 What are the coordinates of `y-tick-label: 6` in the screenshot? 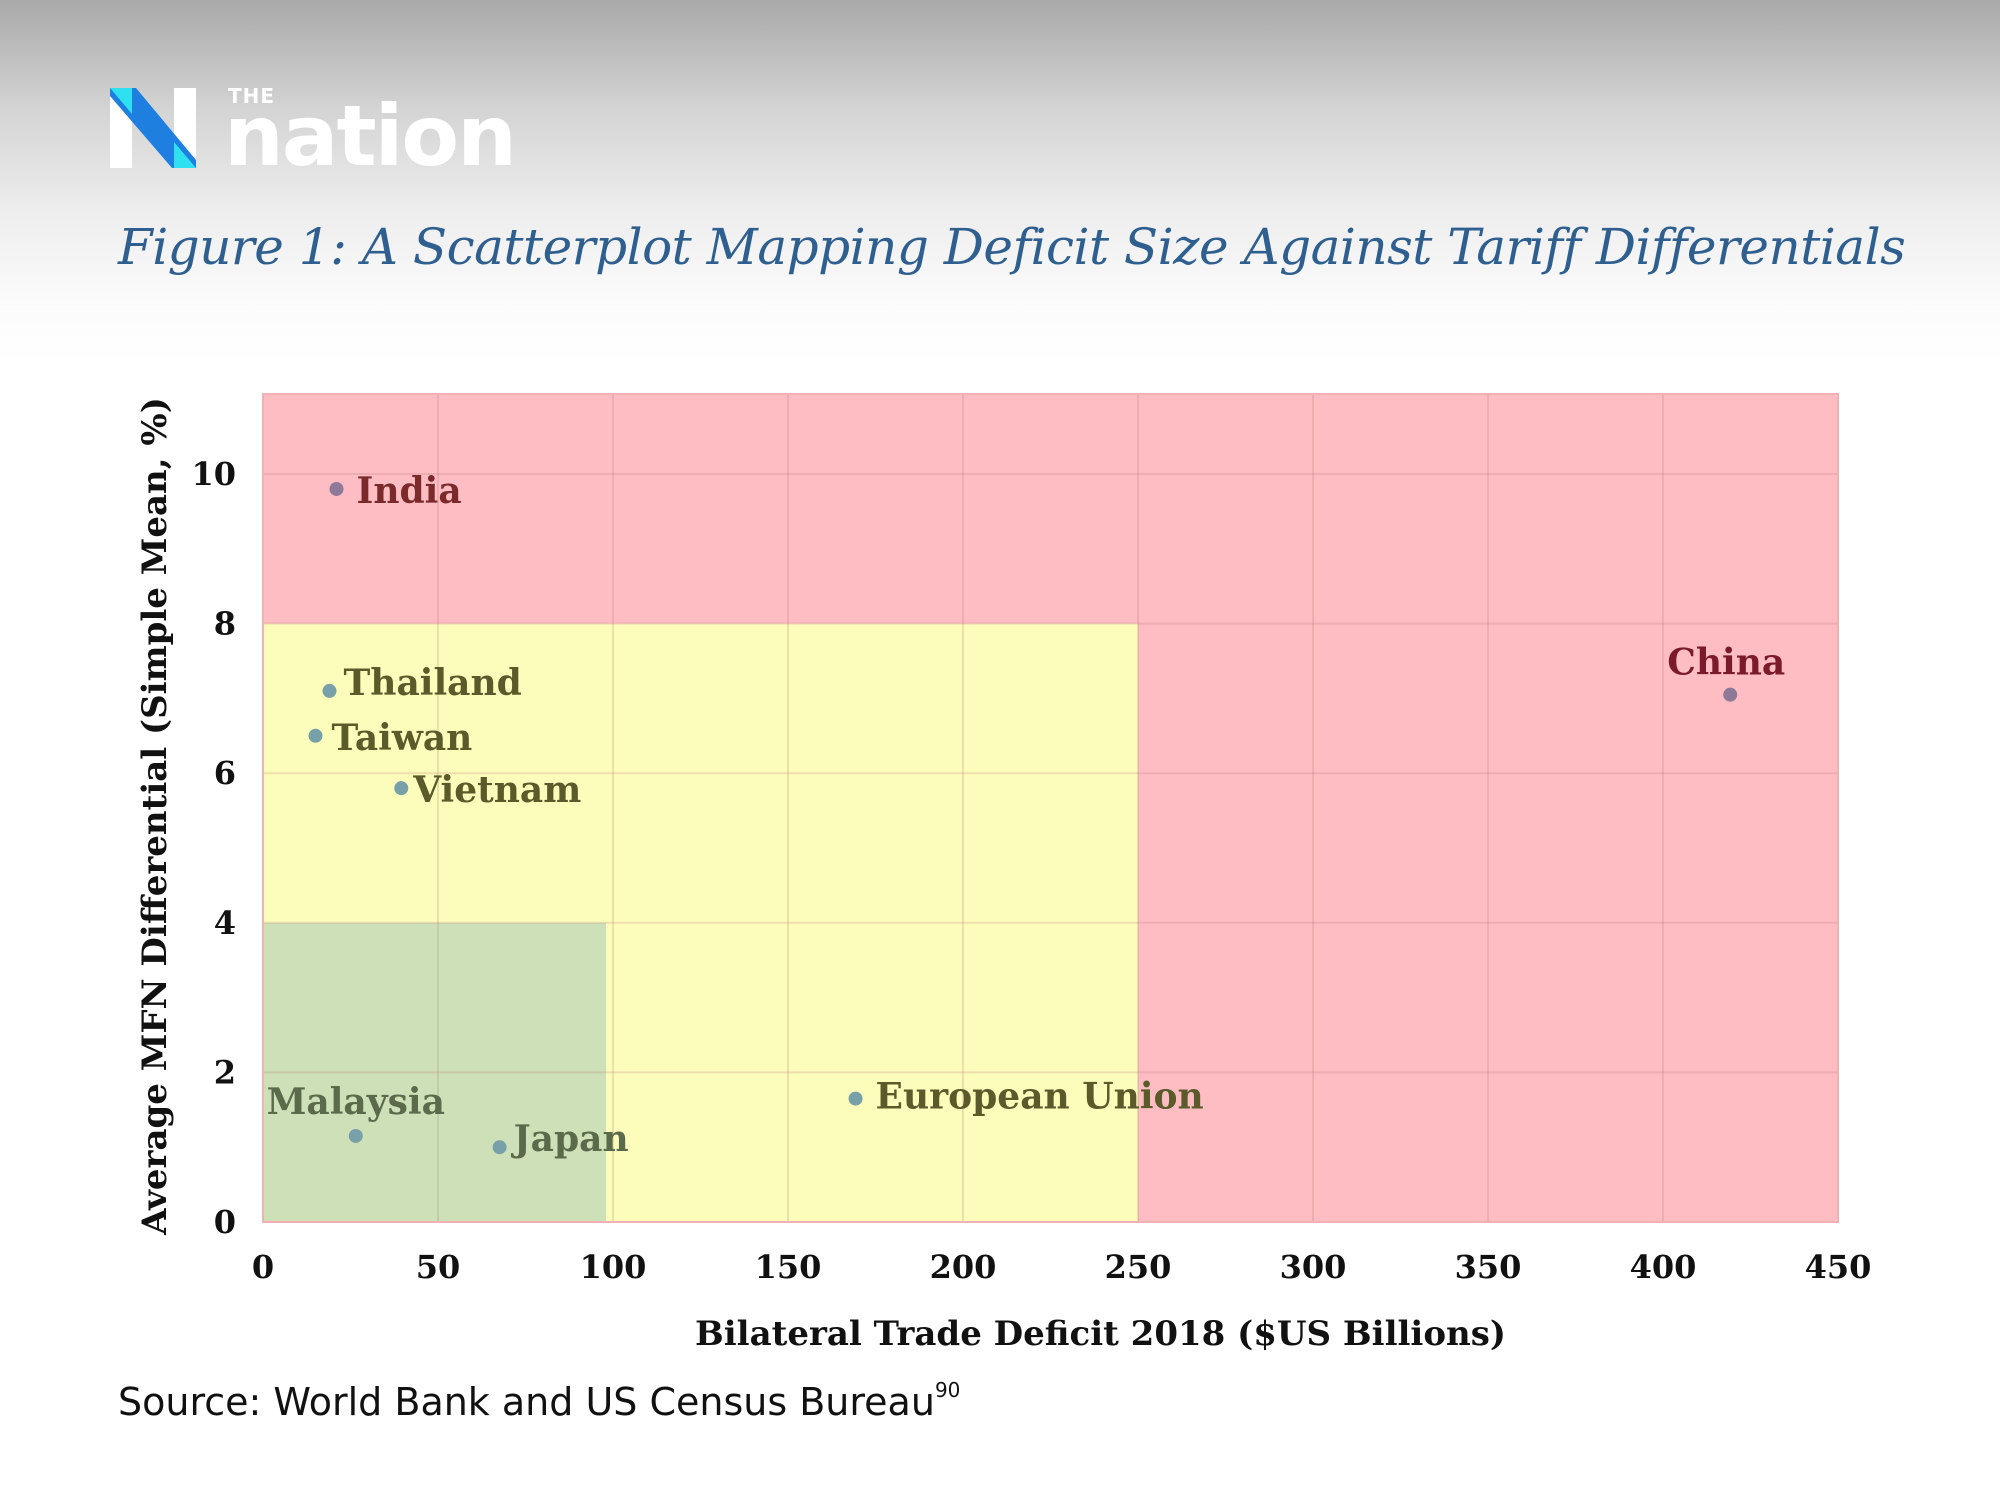 It's located at (225, 773).